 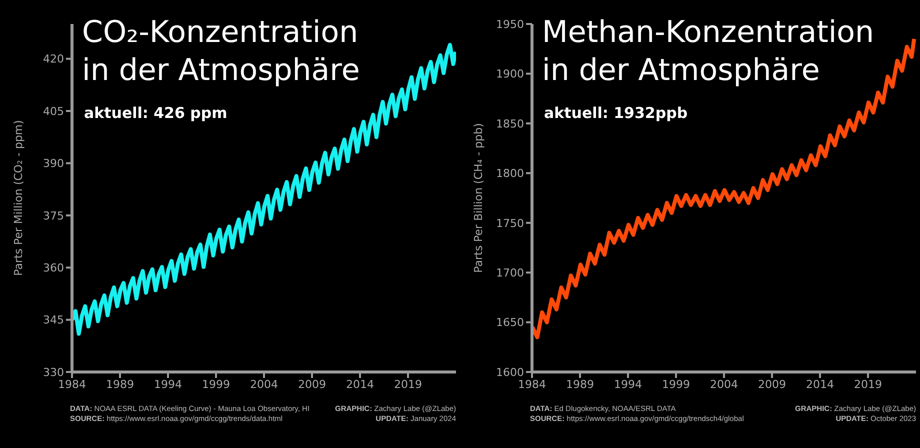 What do you see at coordinates (53, 268) in the screenshot?
I see `y-tick-label: 360` at bounding box center [53, 268].